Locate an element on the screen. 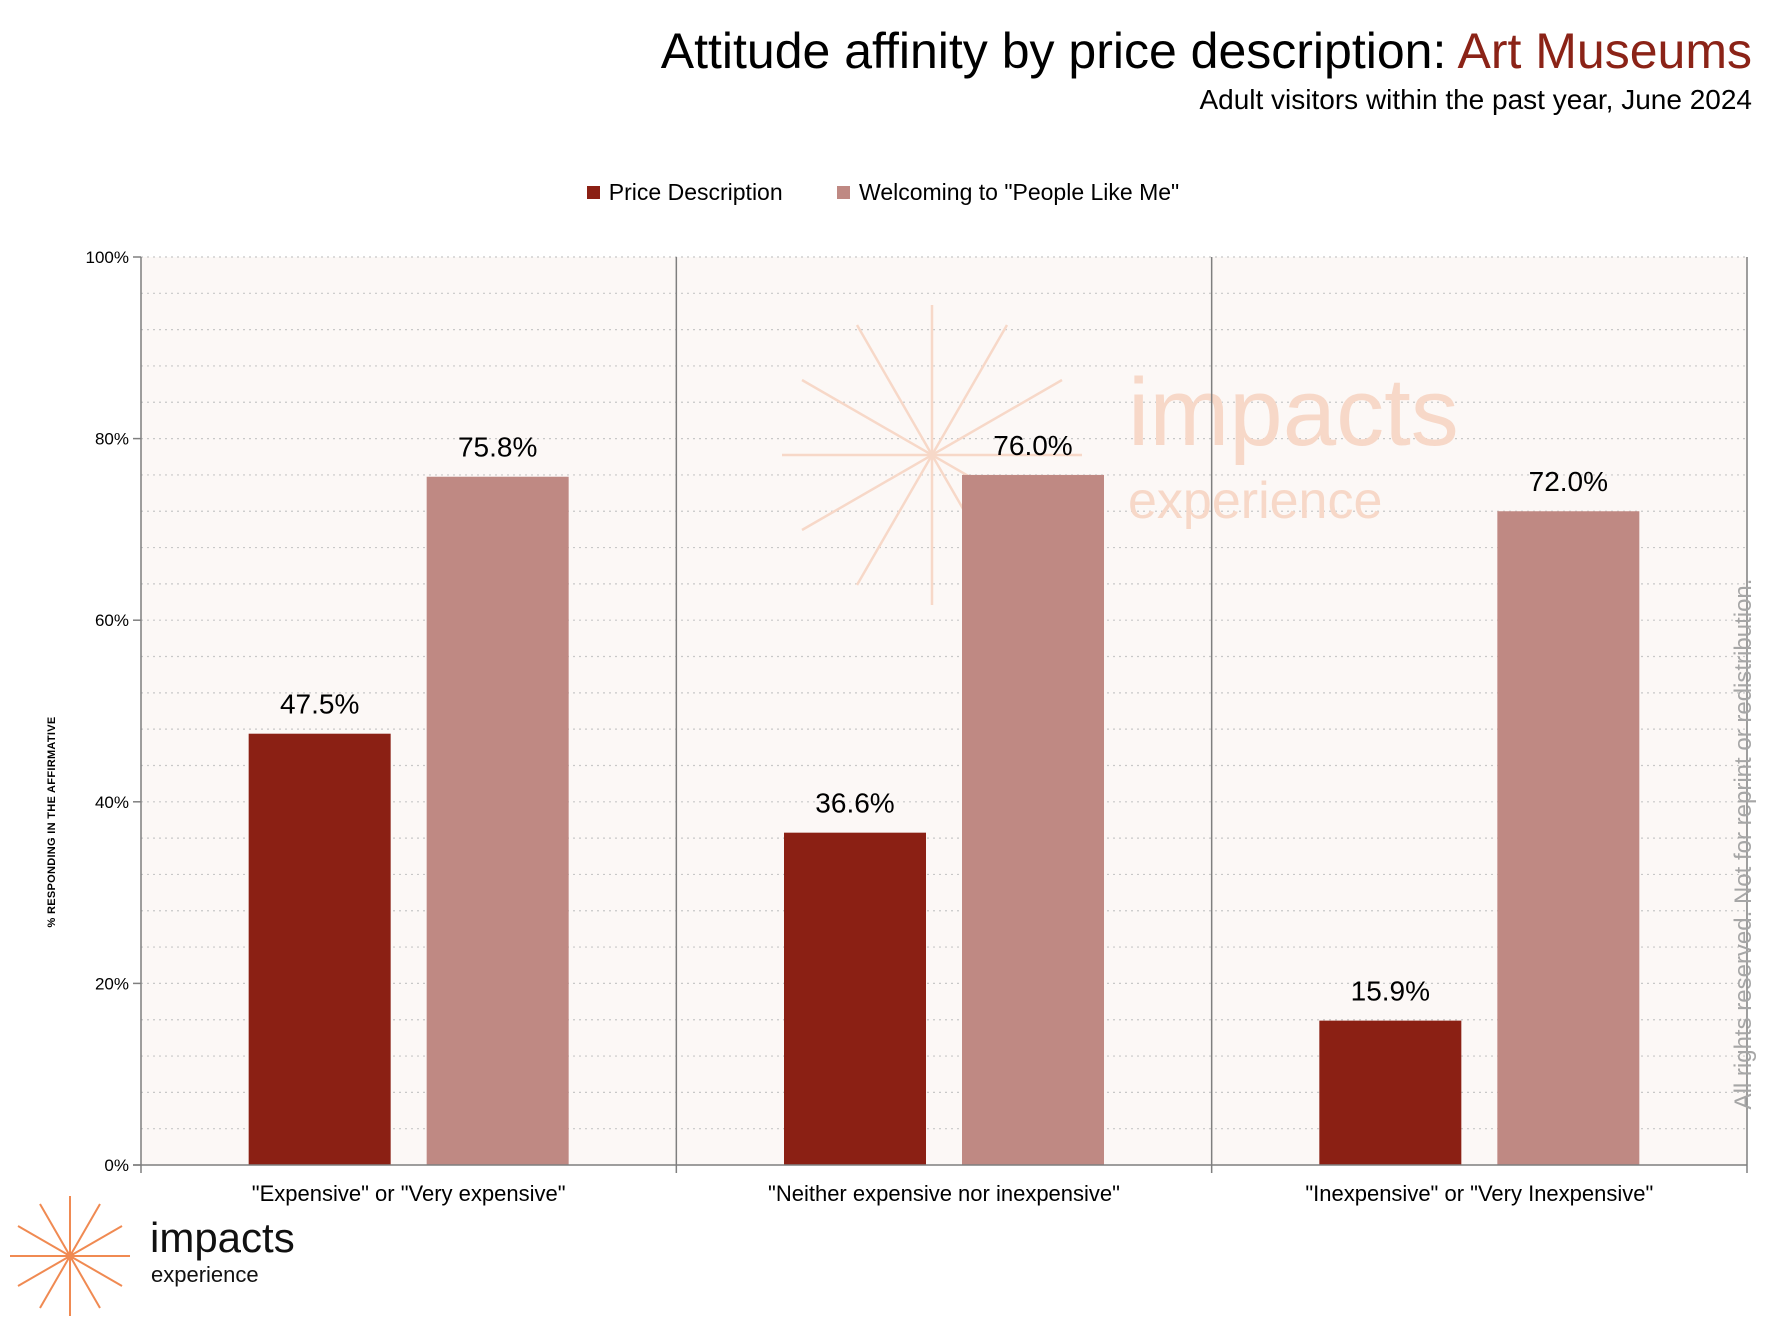  watermark-main-text: impacts is located at coordinates (1293, 412).